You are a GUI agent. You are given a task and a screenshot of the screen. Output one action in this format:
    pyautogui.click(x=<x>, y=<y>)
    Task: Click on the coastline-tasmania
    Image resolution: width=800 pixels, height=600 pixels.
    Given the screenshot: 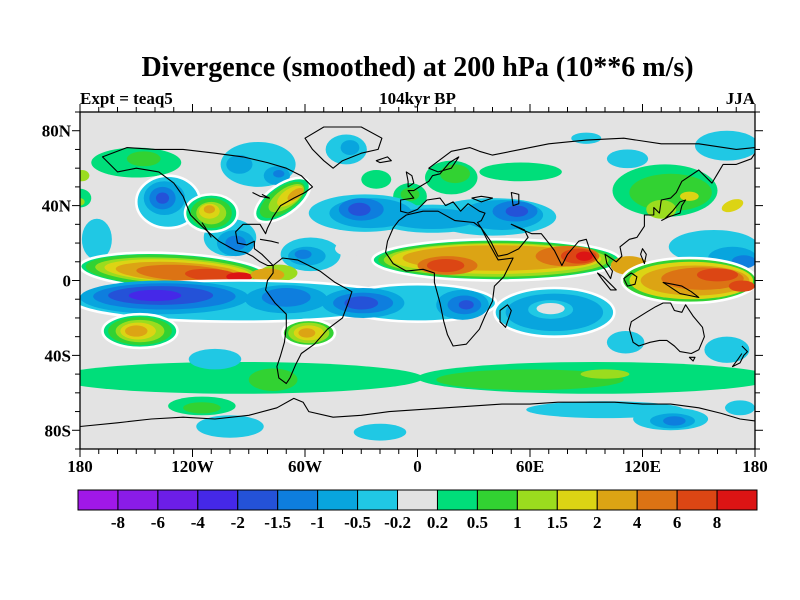 What is the action you would take?
    pyautogui.click(x=692, y=359)
    